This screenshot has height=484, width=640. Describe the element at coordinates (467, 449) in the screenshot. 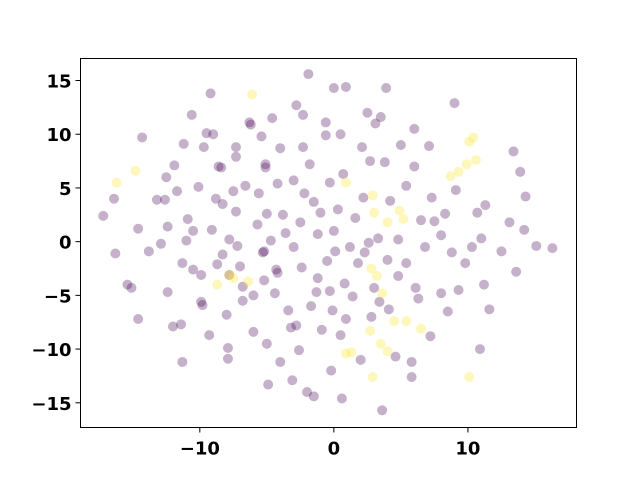

I see `x-tick-label: 10` at that location.